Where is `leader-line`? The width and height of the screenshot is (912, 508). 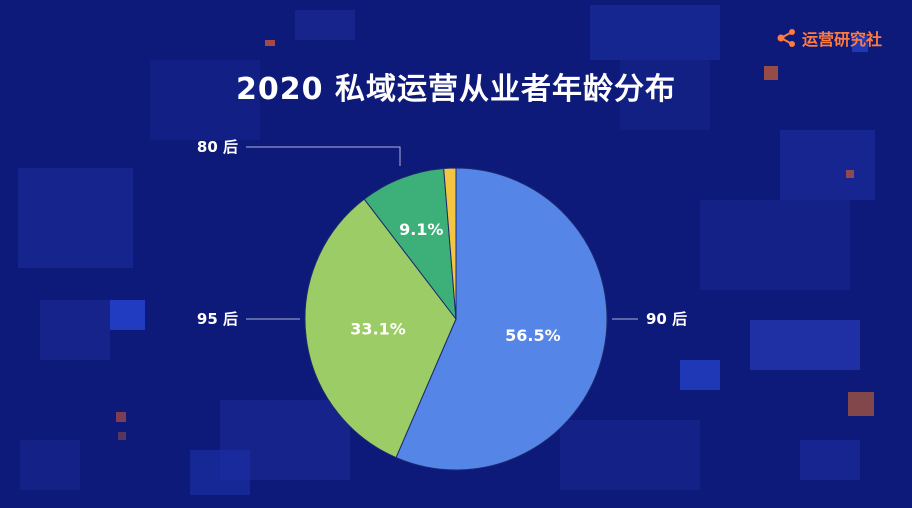 leader-line is located at coordinates (323, 156).